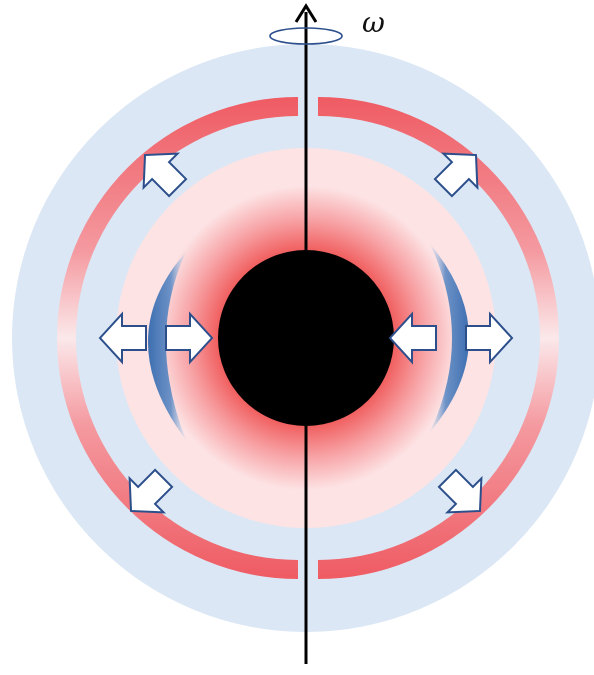 This screenshot has width=594, height=675. I want to click on blue-lens-left, so click(167, 346).